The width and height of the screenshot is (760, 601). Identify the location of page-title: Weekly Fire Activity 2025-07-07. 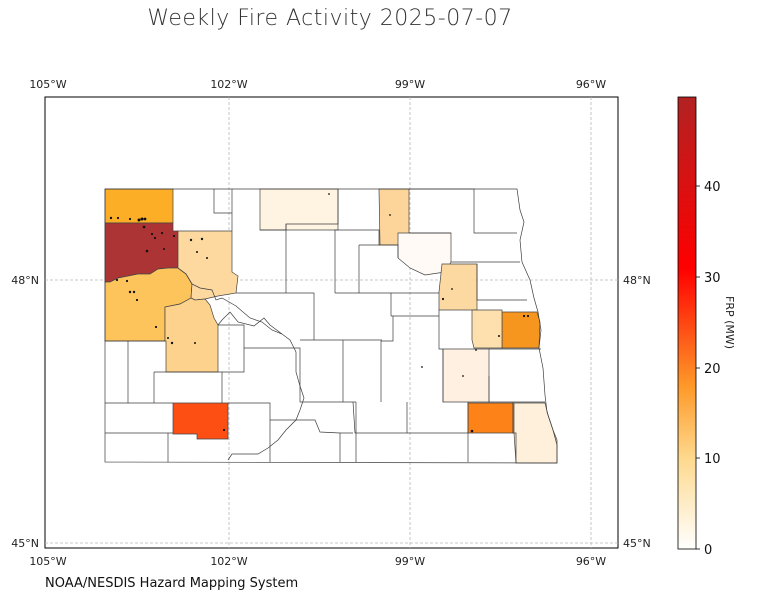
(330, 18).